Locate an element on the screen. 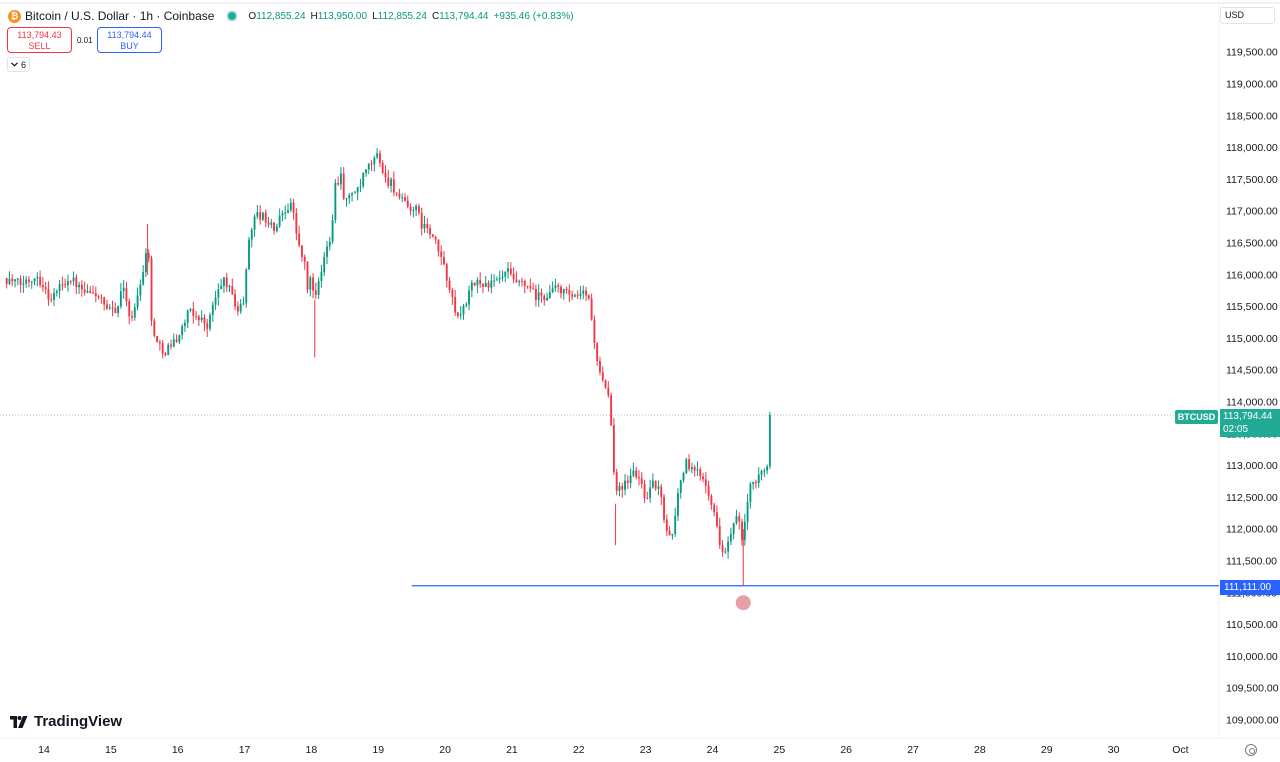 The image size is (1280, 762). time-axis: 14 15 16 17 18 19 20 21 22 23 24 25 26 27 28 29 30 Oct is located at coordinates (613, 750).